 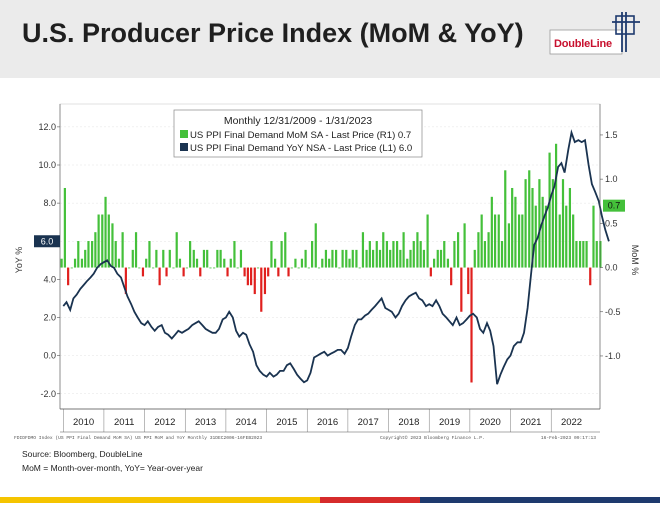 What do you see at coordinates (540, 500) in the screenshot?
I see `stripe-navy` at bounding box center [540, 500].